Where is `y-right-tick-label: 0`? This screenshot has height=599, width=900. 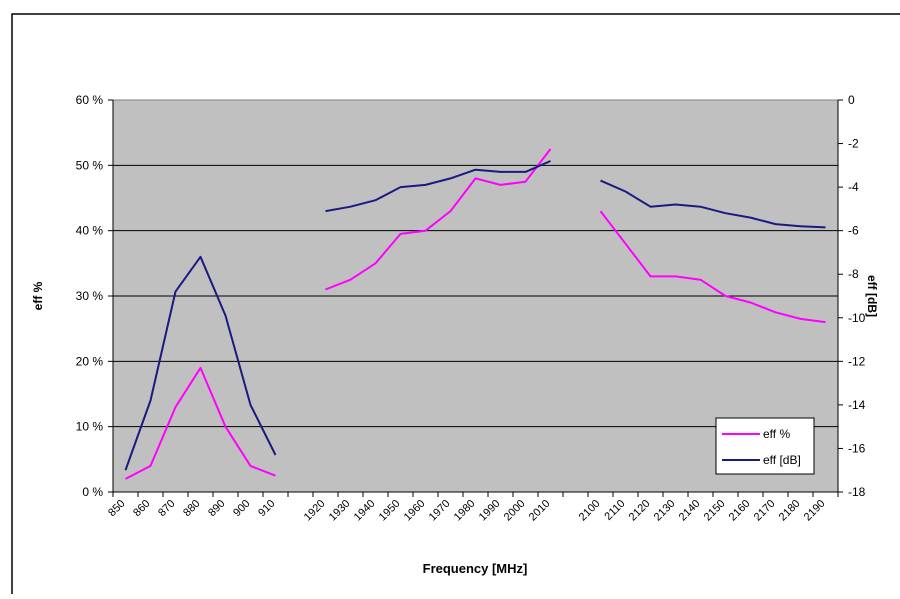
y-right-tick-label: 0 is located at coordinates (851, 100).